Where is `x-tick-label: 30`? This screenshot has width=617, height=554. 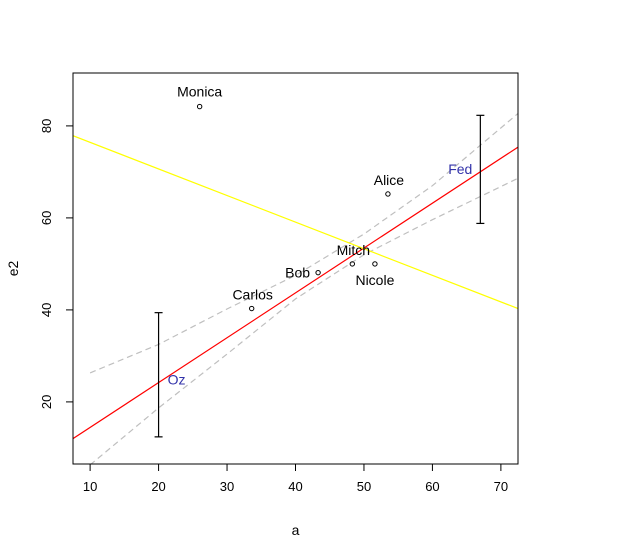
x-tick-label: 30 is located at coordinates (227, 486).